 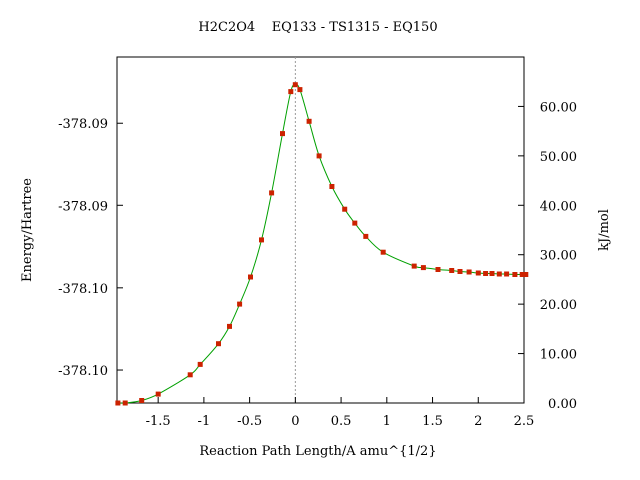 What do you see at coordinates (249, 421) in the screenshot?
I see `x-tick-label: -0.5` at bounding box center [249, 421].